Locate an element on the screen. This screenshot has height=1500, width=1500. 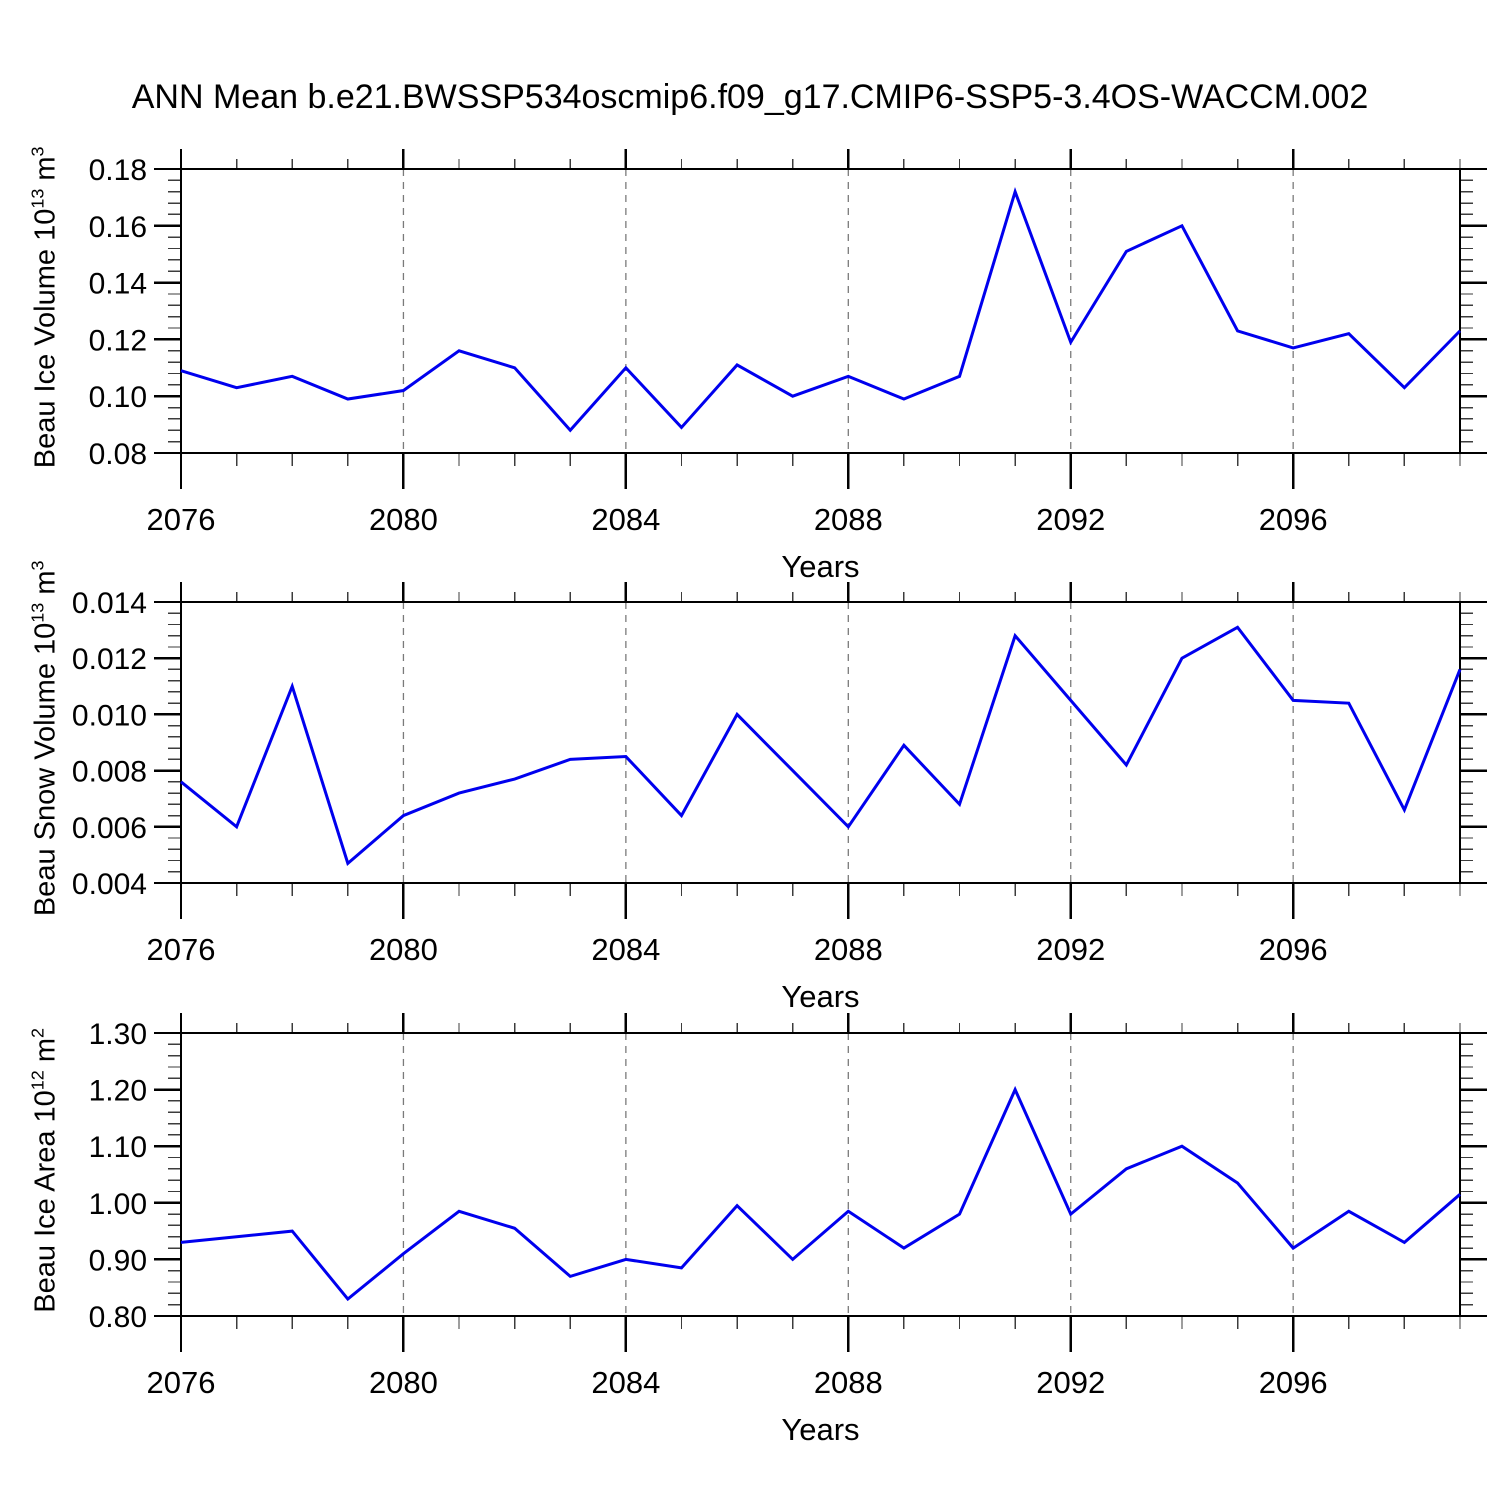
y-tick-label: 0.12 is located at coordinates (118, 340).